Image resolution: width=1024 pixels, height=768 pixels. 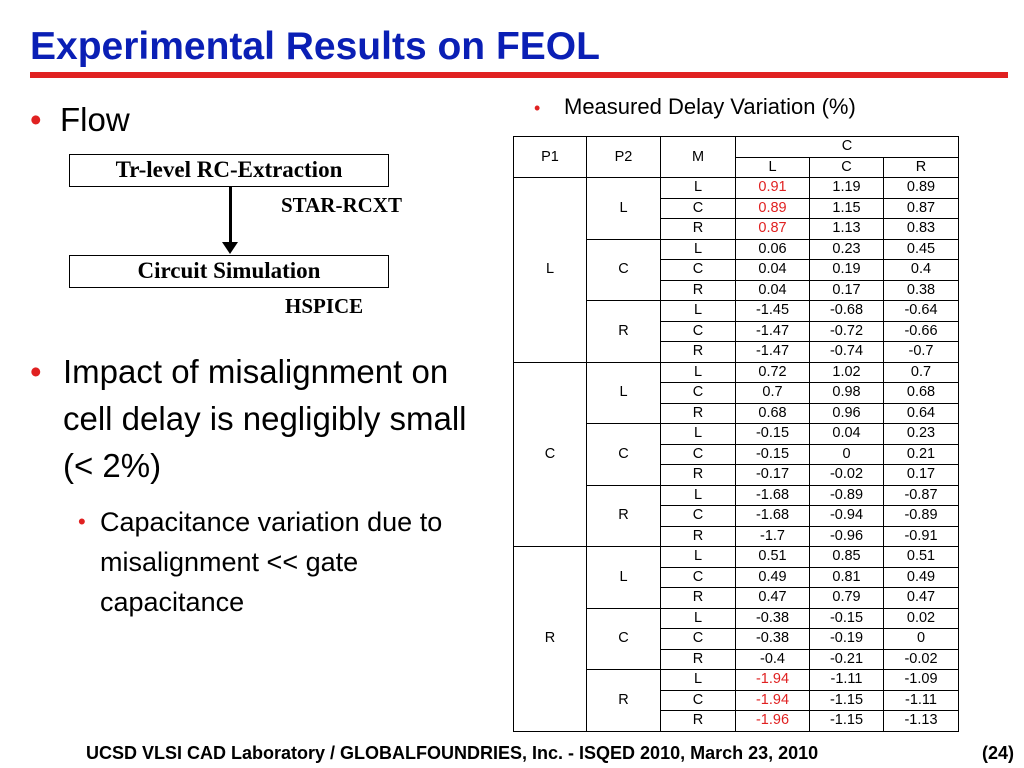 What do you see at coordinates (846, 700) in the screenshot?
I see `cell-value: -1.15` at bounding box center [846, 700].